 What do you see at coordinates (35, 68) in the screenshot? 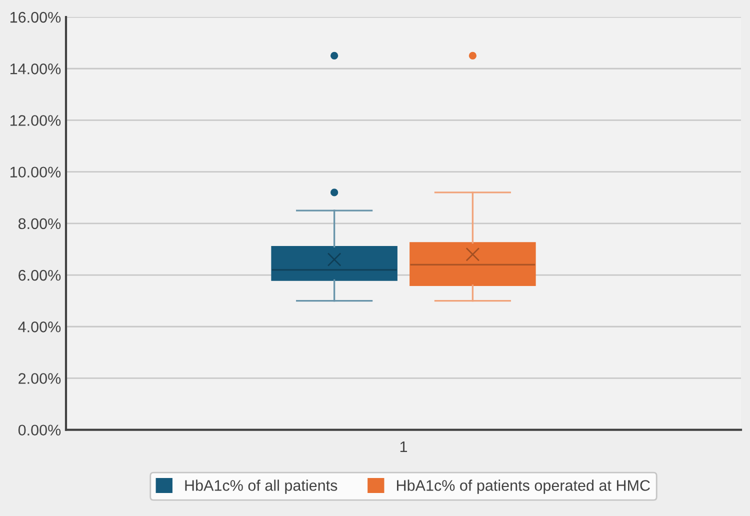
I see `y-tick-label: 14.00%` at bounding box center [35, 68].